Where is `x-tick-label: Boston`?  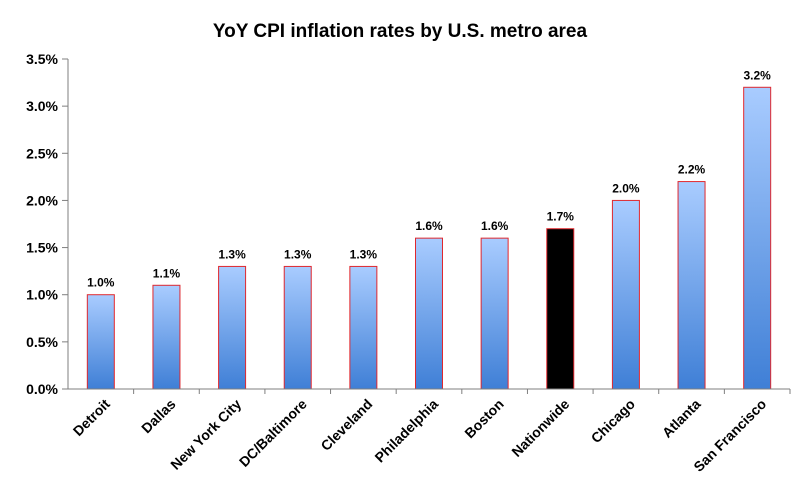 x-tick-label: Boston is located at coordinates (483, 418).